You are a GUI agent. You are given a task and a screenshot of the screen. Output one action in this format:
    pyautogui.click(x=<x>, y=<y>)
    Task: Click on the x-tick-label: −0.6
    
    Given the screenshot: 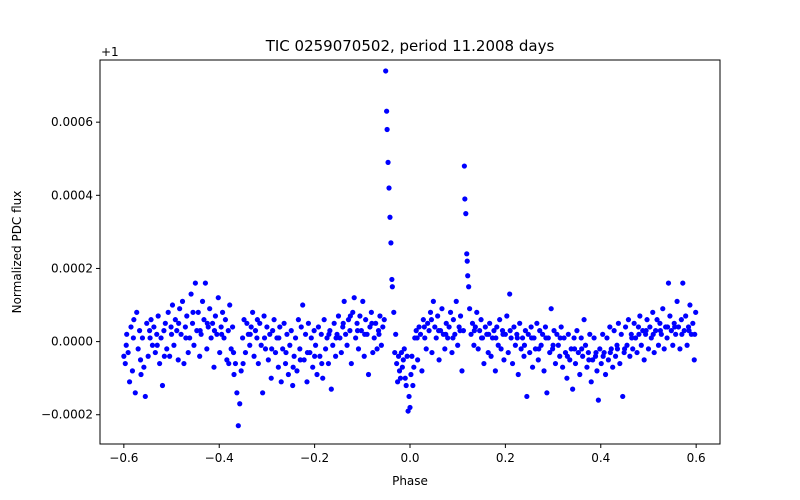 What is the action you would take?
    pyautogui.click(x=123, y=458)
    